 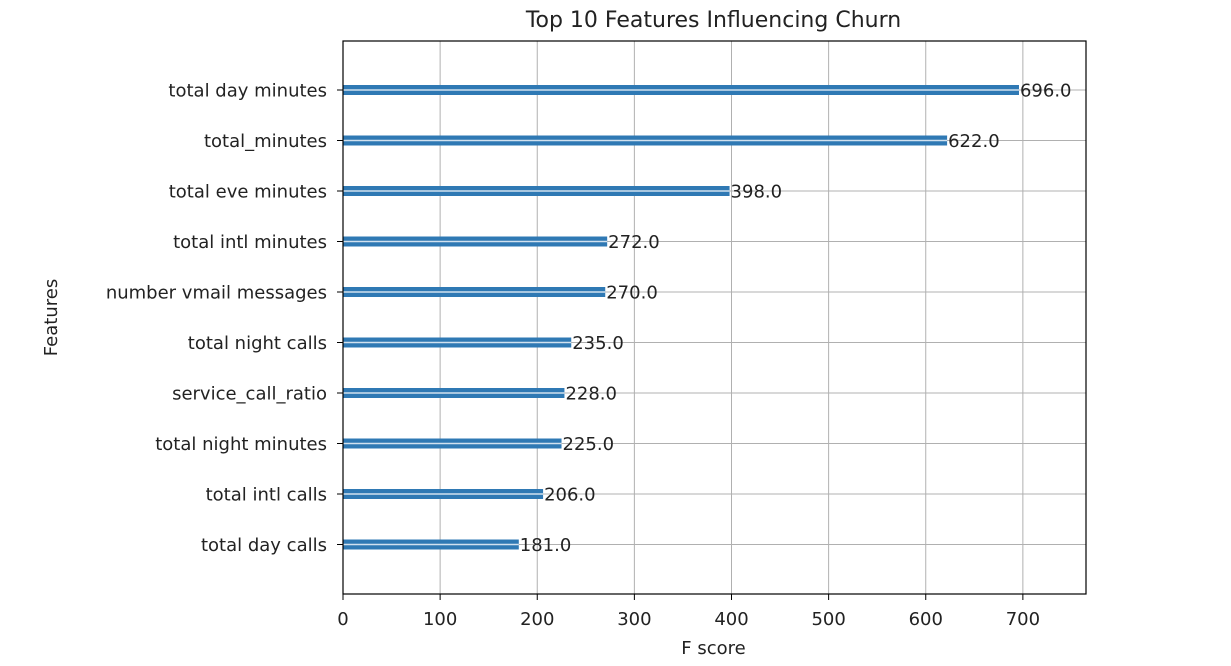 I want to click on x-tick-label: 400, so click(x=731, y=619).